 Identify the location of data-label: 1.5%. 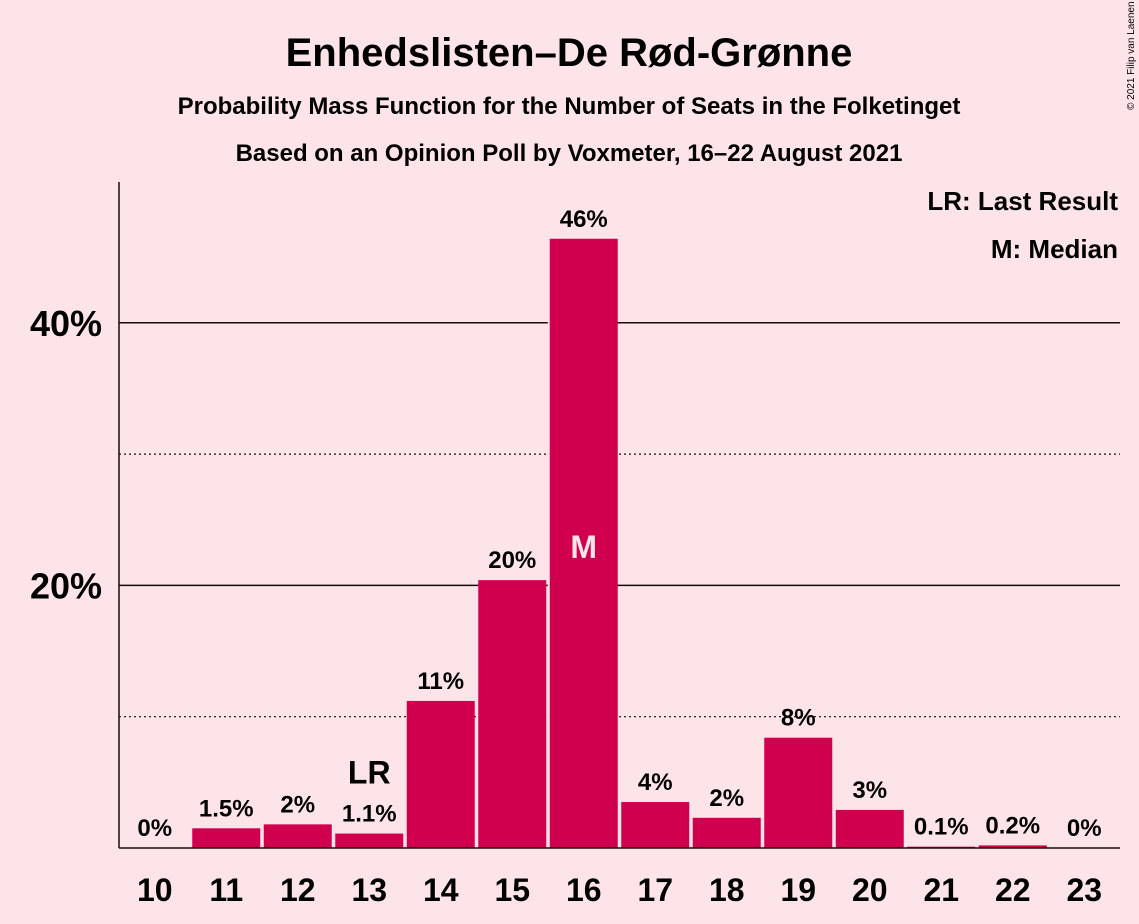
(226, 808).